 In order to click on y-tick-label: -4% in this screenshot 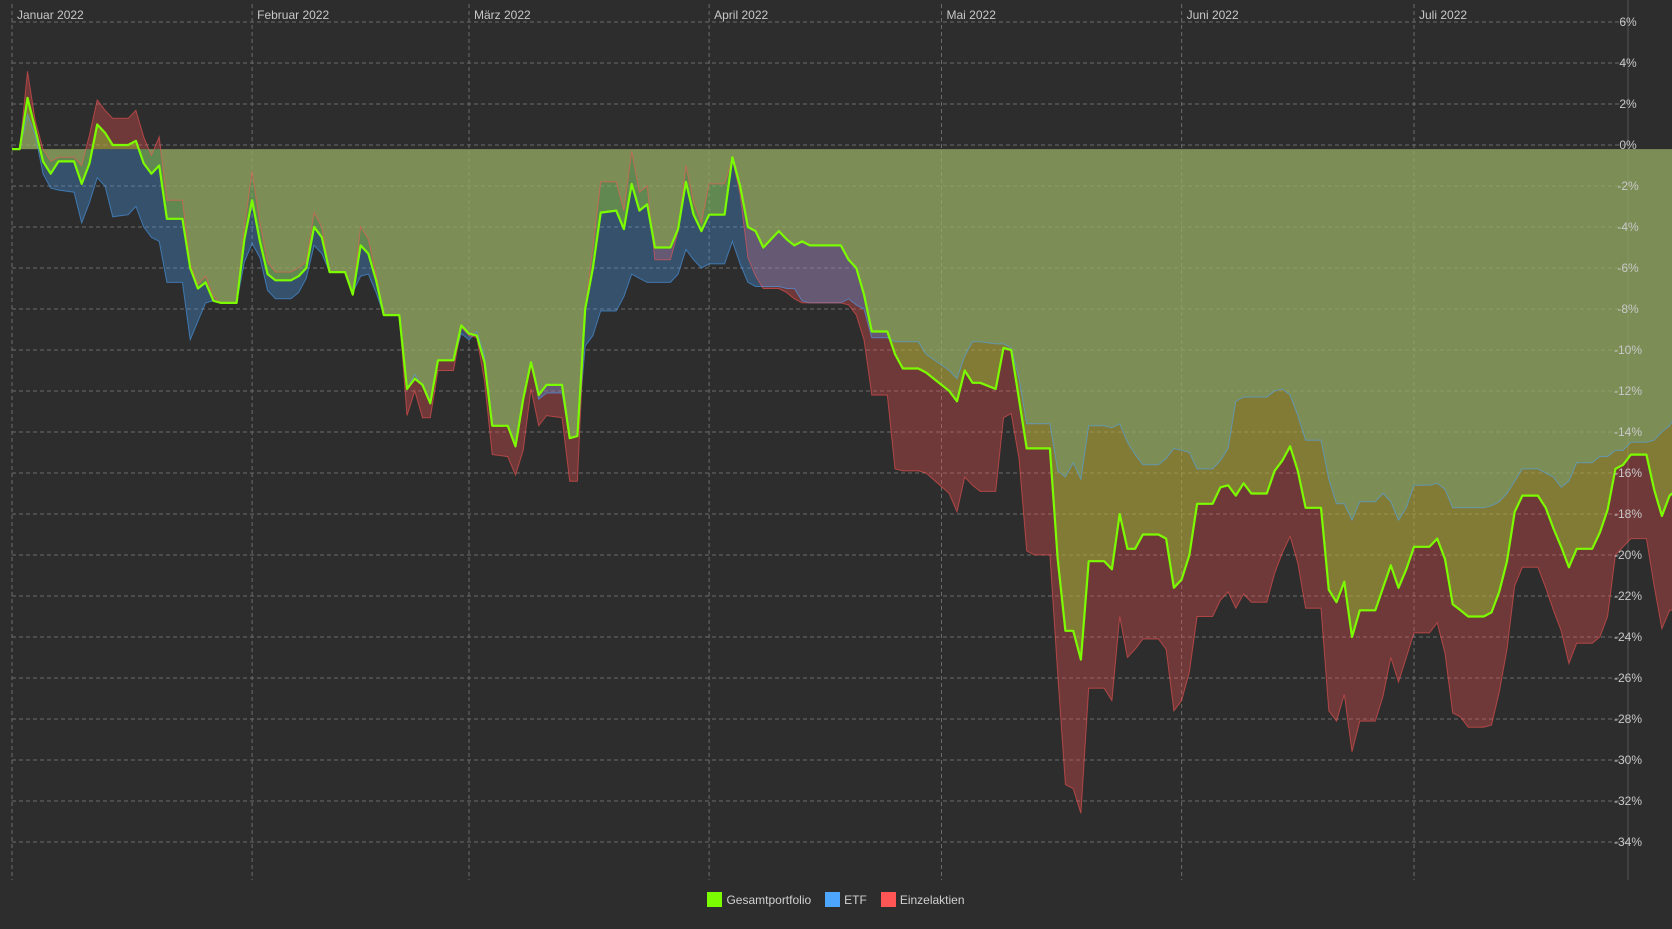, I will do `click(1628, 227)`.